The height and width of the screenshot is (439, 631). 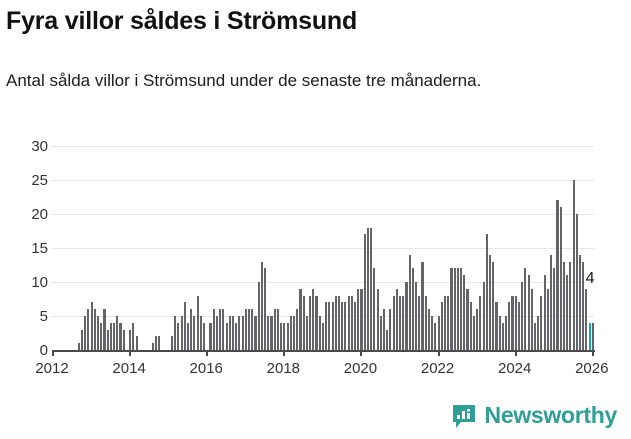 I want to click on y-axis-tick-label: 20, so click(x=39, y=214).